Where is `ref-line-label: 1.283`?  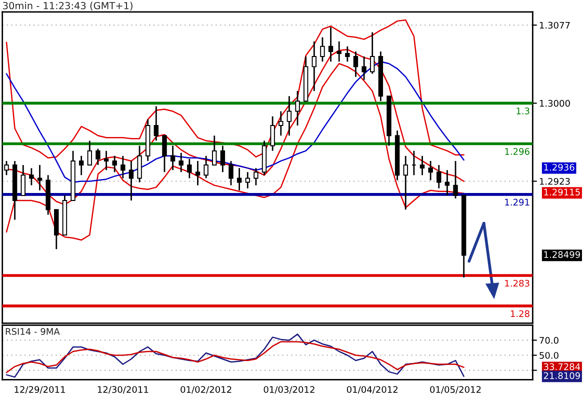 ref-line-label: 1.283 is located at coordinates (517, 283).